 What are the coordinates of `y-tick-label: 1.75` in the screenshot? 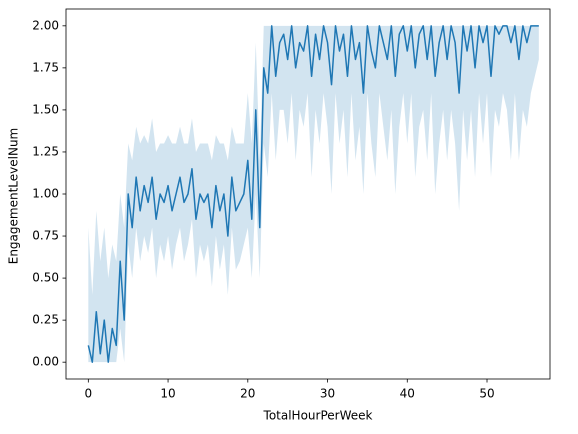 It's located at (45, 67).